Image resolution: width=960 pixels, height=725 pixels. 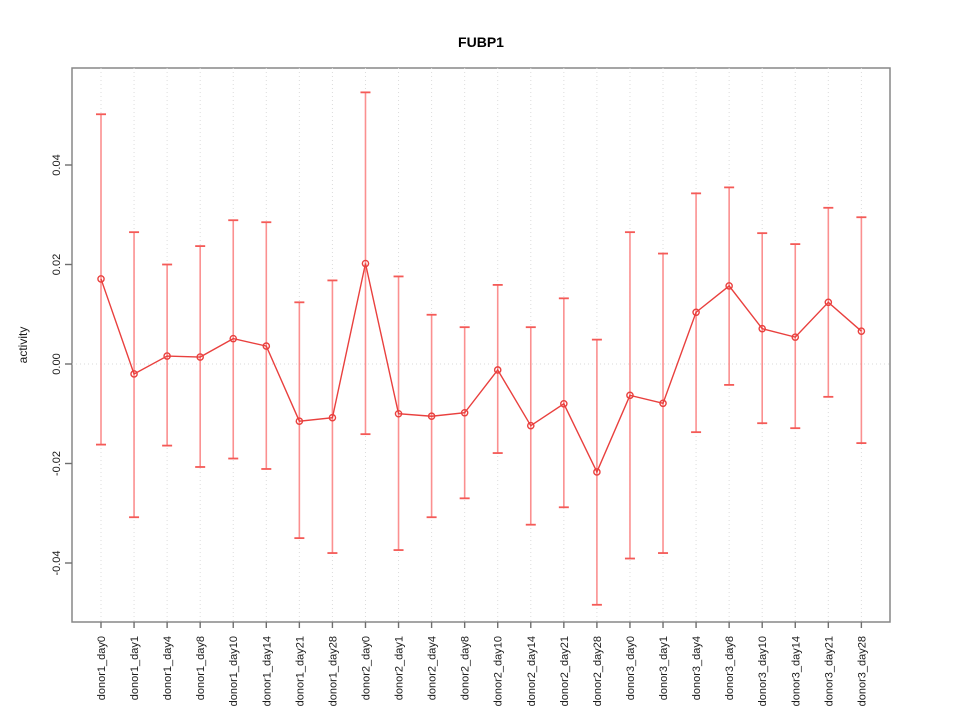 What do you see at coordinates (631, 668) in the screenshot?
I see `x-tick-label: donor3_day0` at bounding box center [631, 668].